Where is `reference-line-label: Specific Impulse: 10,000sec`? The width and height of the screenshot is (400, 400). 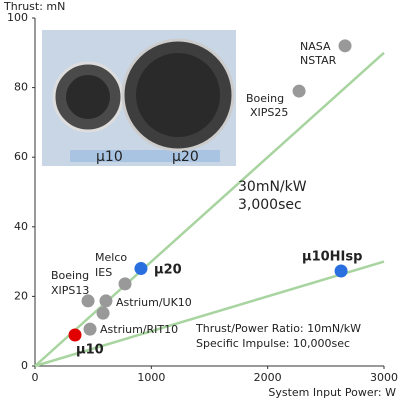 reference-line-label: Specific Impulse: 10,000sec is located at coordinates (273, 343).